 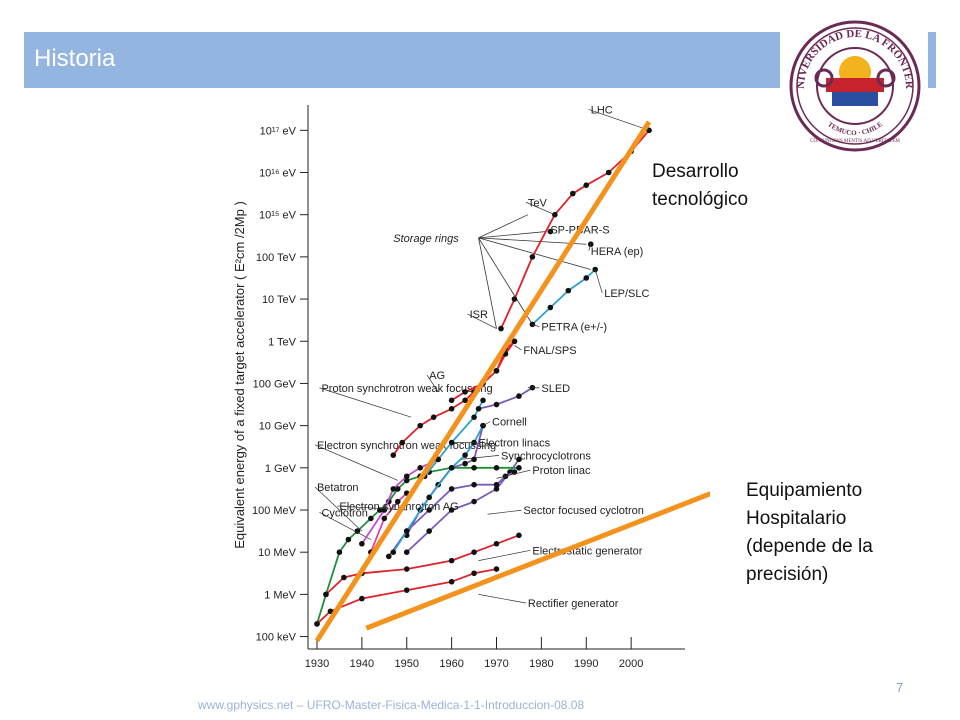 What do you see at coordinates (281, 469) in the screenshot?
I see `y-tick-label: 1 GeV` at bounding box center [281, 469].